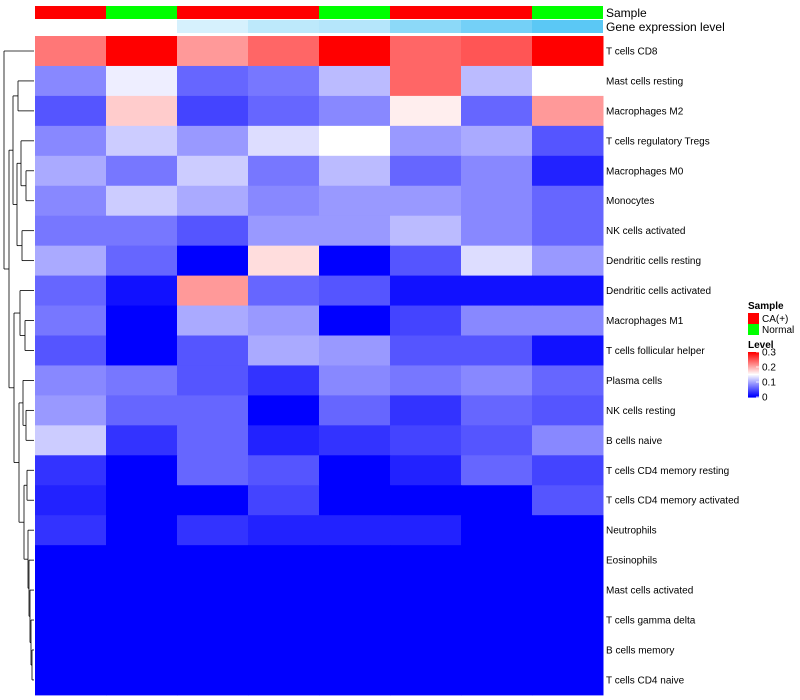  I want to click on row-label: T cells regulatory Tregs, so click(658, 141).